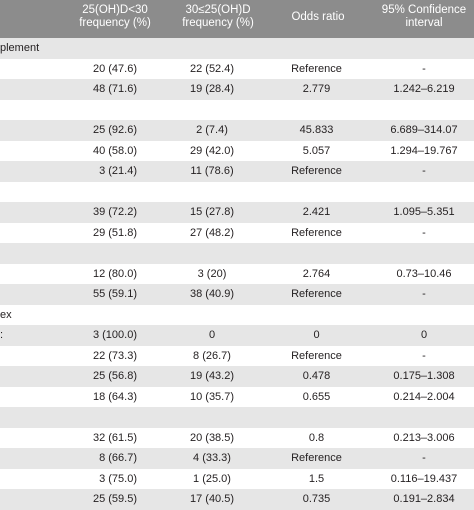  I want to click on table-row: 3 (21.4) 11 (78.6) Reference -, so click(237, 171).